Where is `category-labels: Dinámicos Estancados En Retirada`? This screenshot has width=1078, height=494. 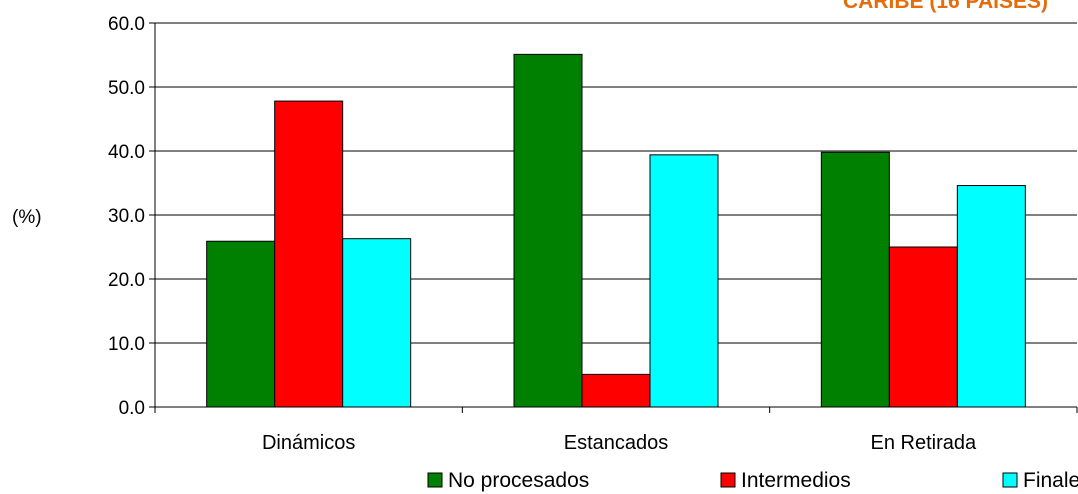 category-labels: Dinámicos Estancados En Retirada is located at coordinates (619, 443).